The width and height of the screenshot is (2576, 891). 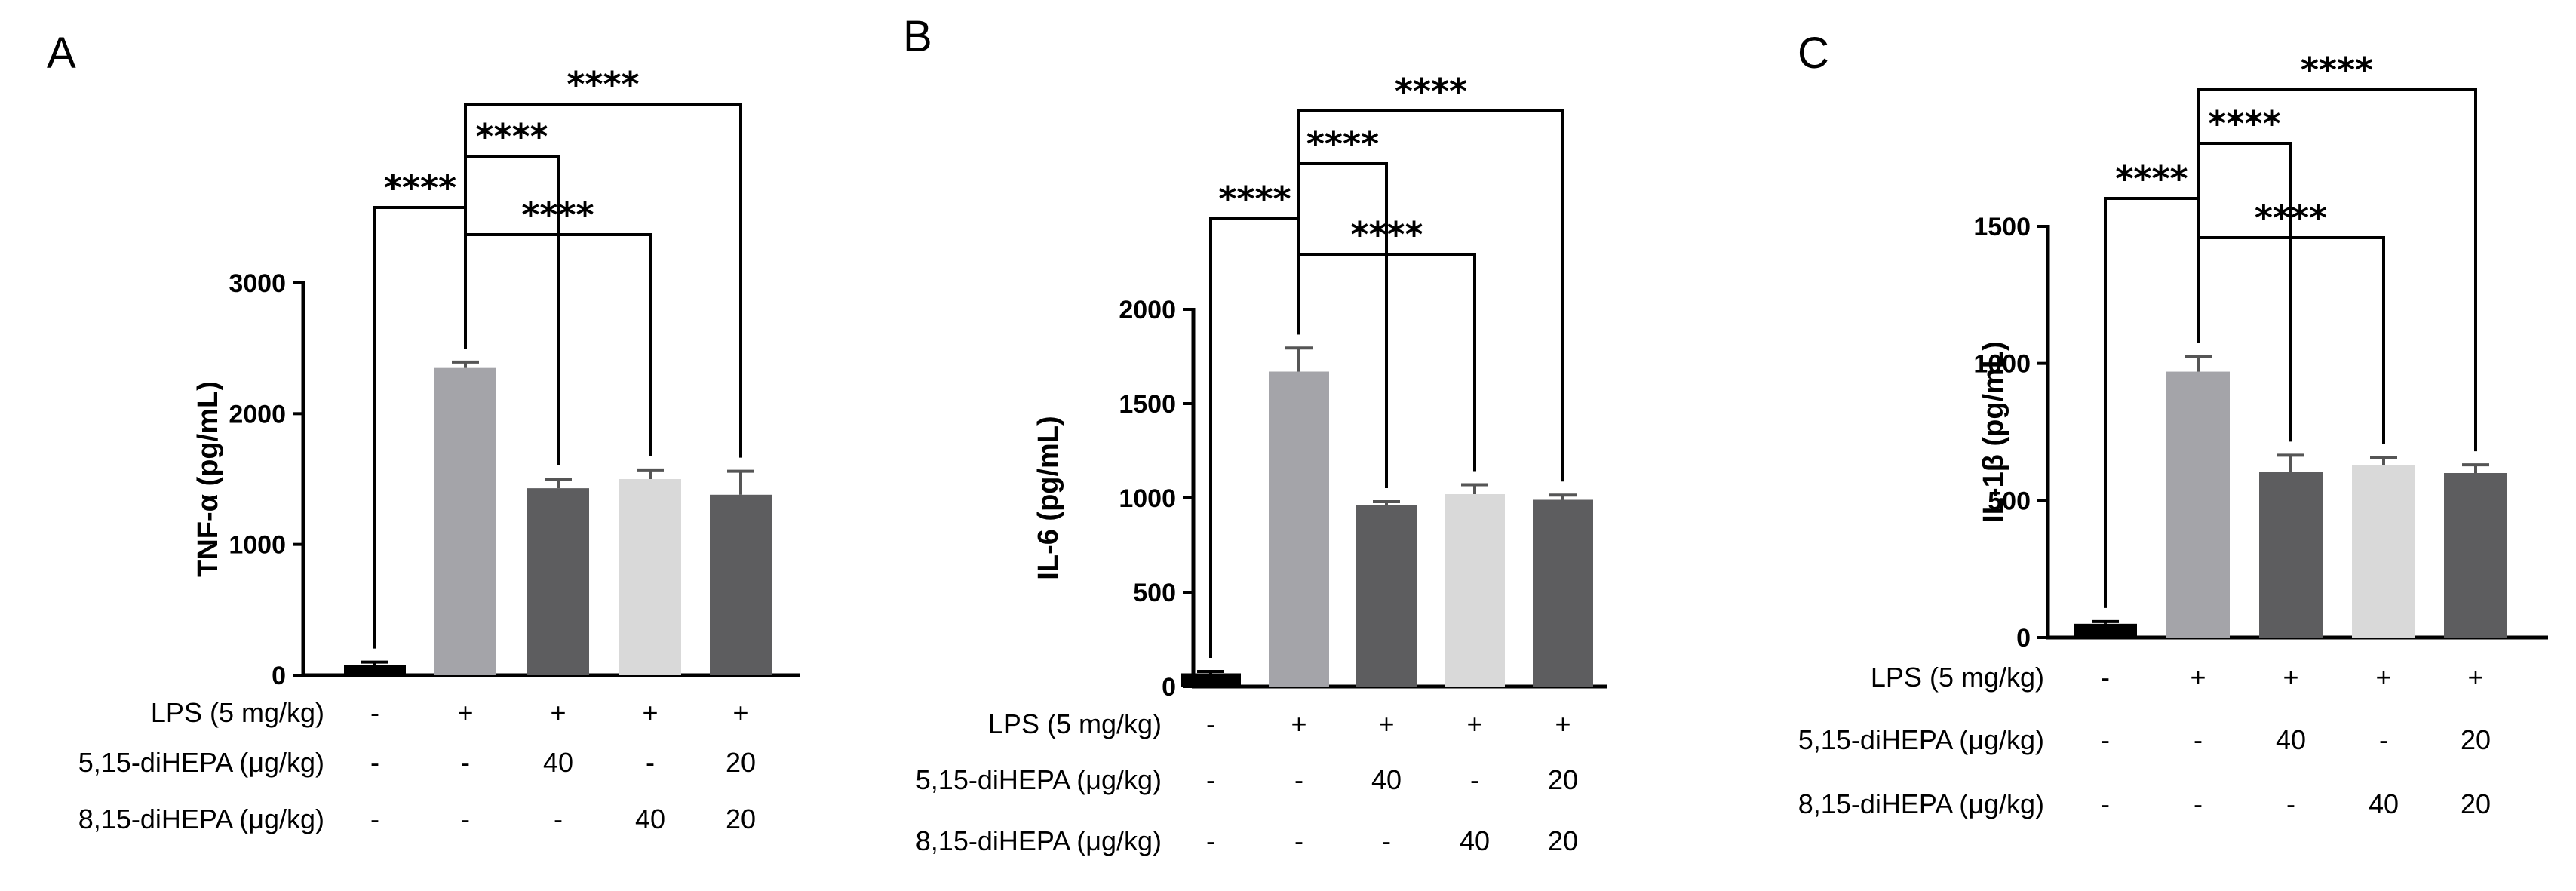 I want to click on panel-label: A, so click(x=61, y=54).